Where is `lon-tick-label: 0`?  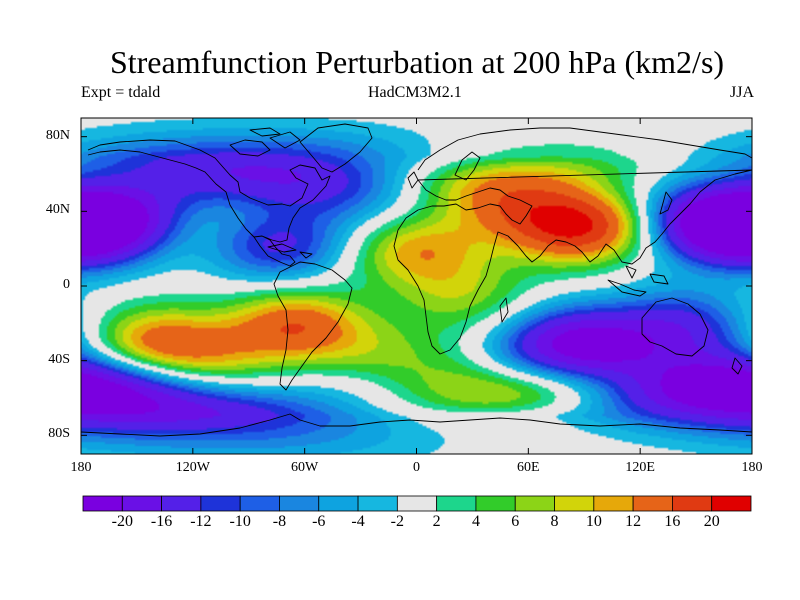
lon-tick-label: 0 is located at coordinates (416, 467).